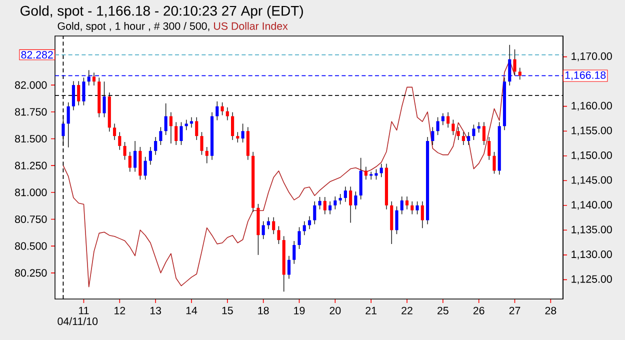 The image size is (625, 340). I want to click on x-tick-label: 14, so click(192, 310).